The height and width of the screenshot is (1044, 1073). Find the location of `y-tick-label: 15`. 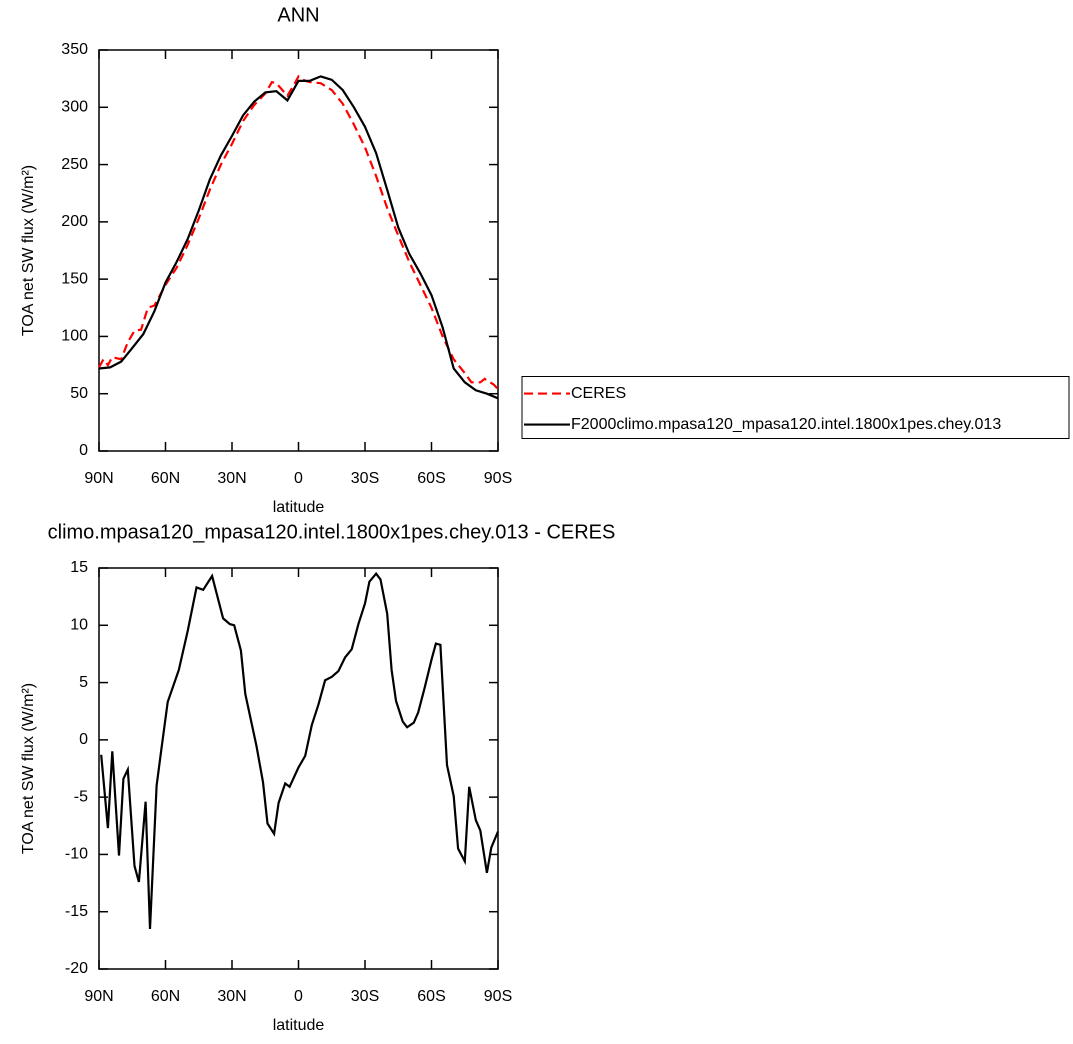

y-tick-label: 15 is located at coordinates (79, 567).